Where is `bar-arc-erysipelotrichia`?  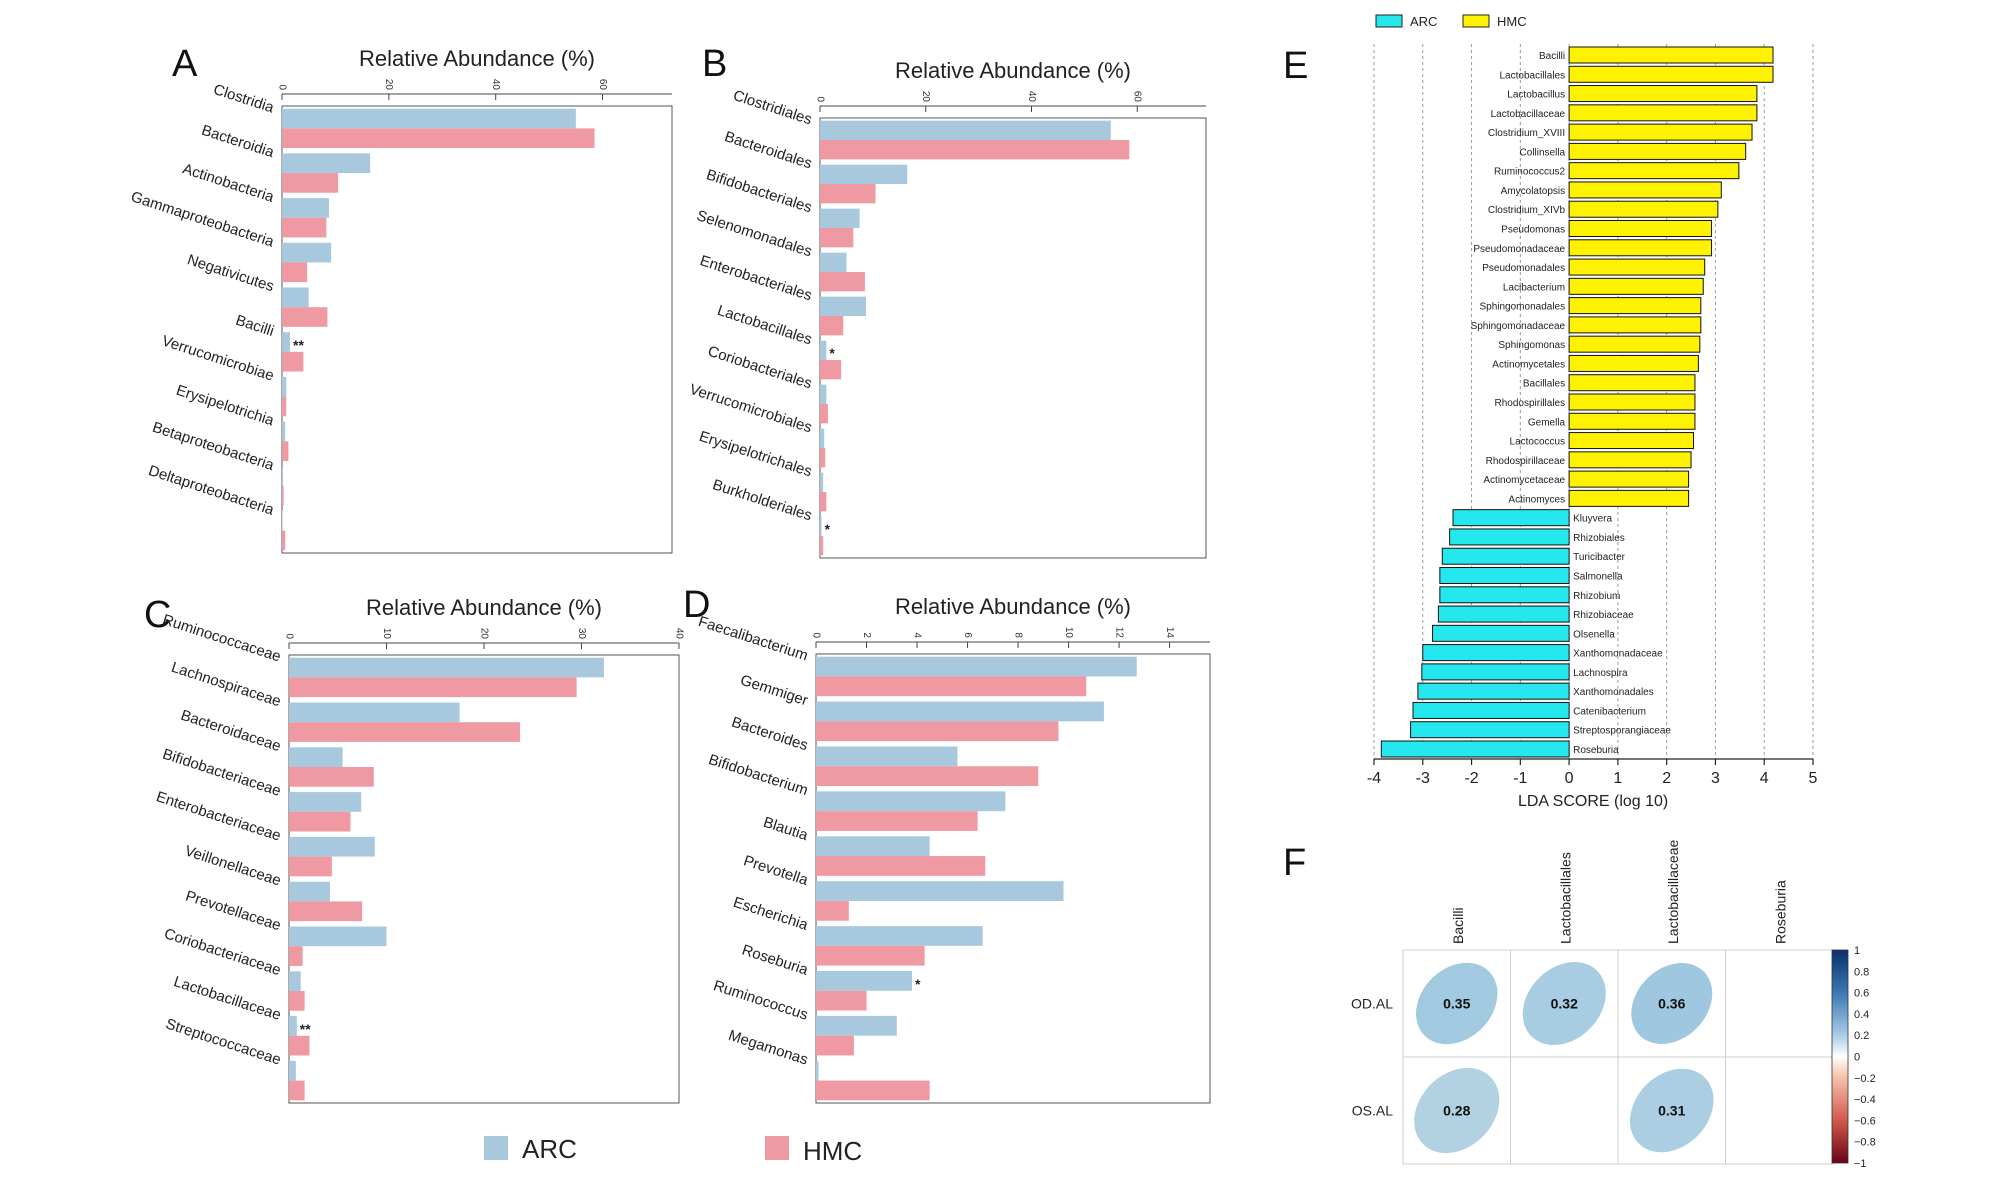
bar-arc-erysipelotrichia is located at coordinates (284, 431).